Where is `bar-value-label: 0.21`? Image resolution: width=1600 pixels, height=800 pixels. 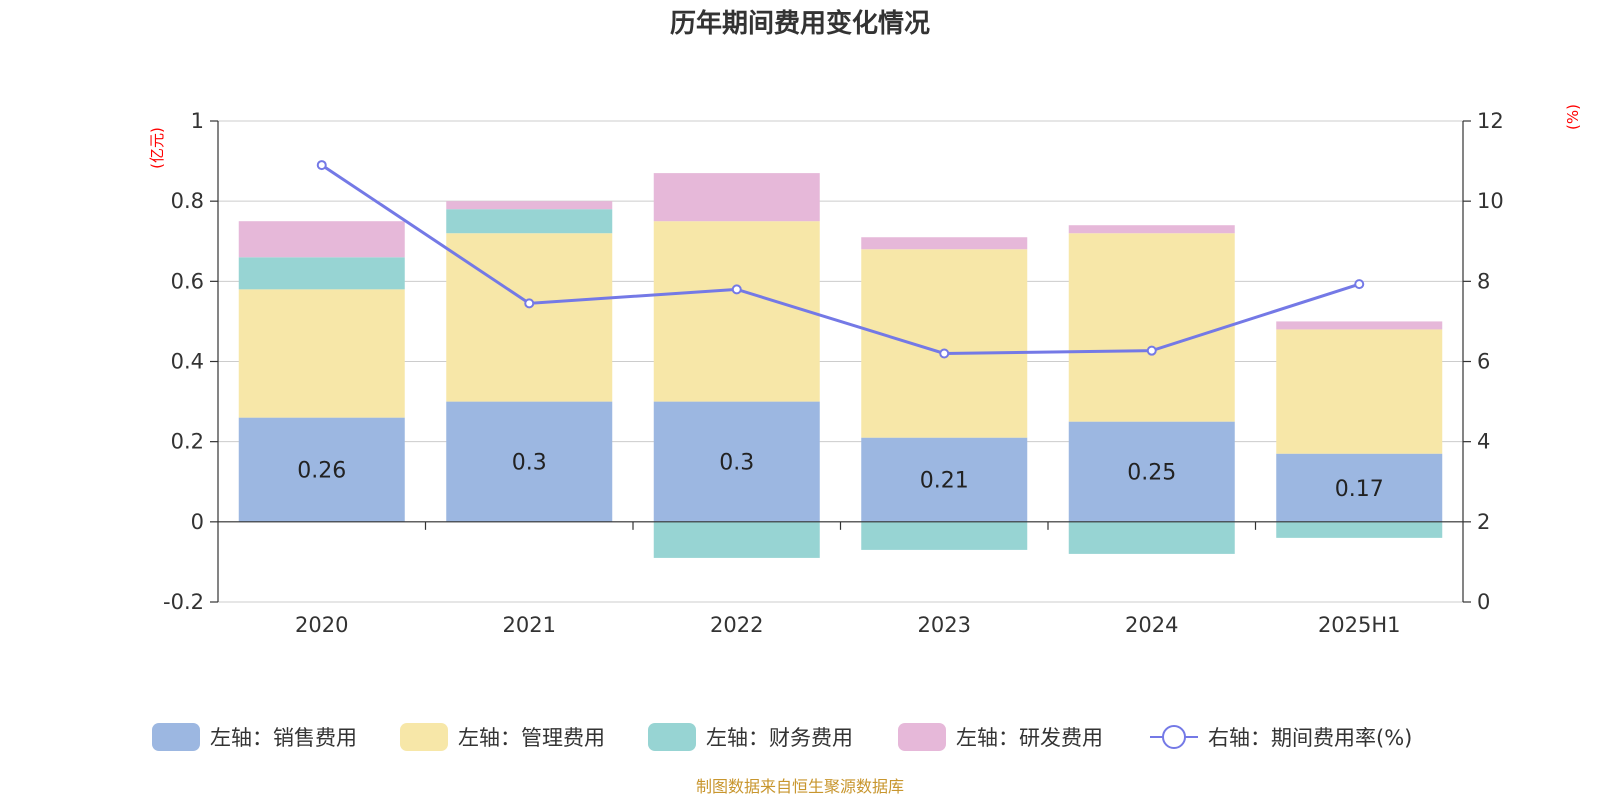 bar-value-label: 0.21 is located at coordinates (944, 481).